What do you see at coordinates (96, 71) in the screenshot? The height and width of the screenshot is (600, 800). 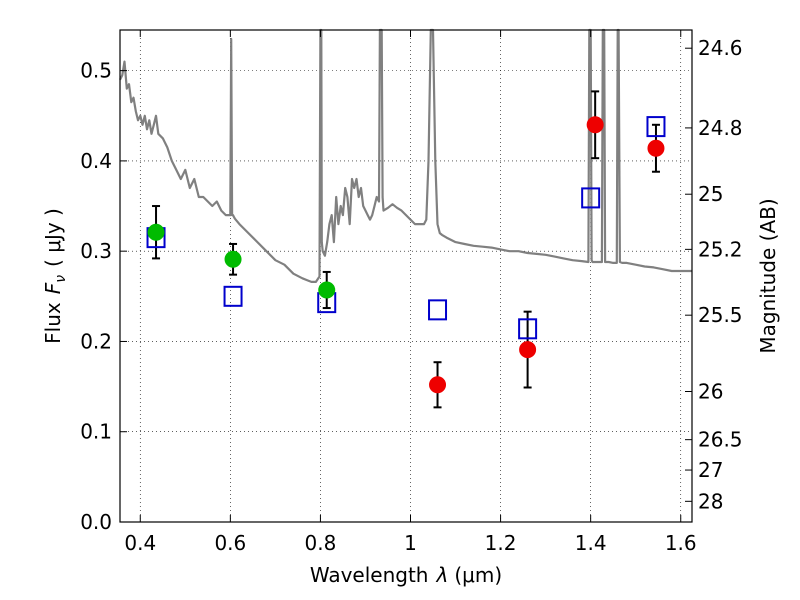 I see `y-tick-label: 0.5` at bounding box center [96, 71].